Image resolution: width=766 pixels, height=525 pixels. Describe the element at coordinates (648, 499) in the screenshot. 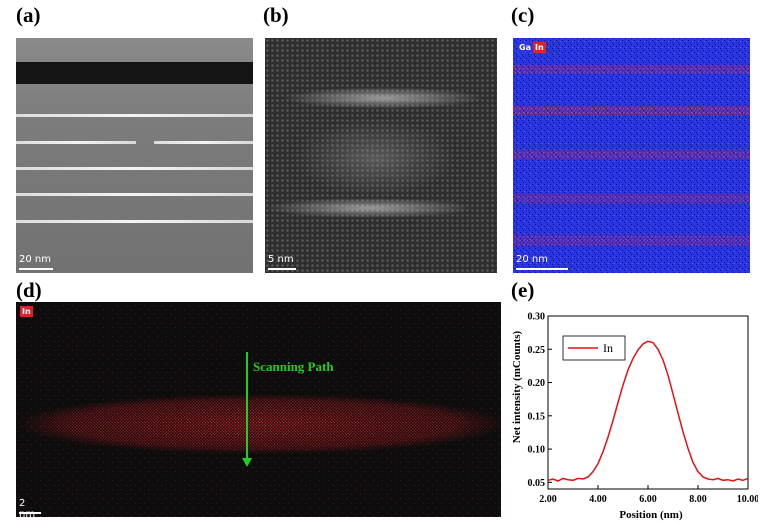

I see `x-tick-label: 6.00` at that location.